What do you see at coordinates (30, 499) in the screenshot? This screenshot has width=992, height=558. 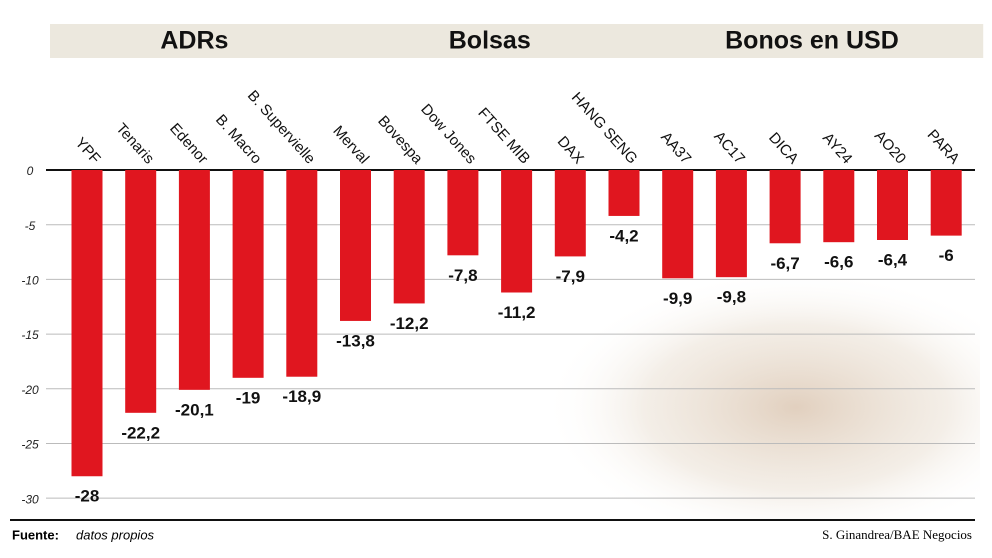 I see `y-tick-label: -30` at bounding box center [30, 499].